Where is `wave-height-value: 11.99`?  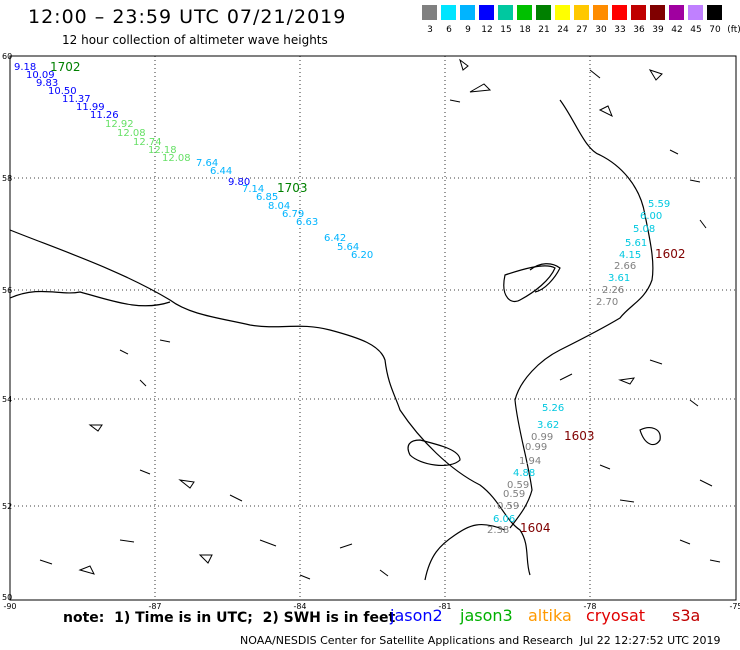 wave-height-value: 11.99 is located at coordinates (90, 107).